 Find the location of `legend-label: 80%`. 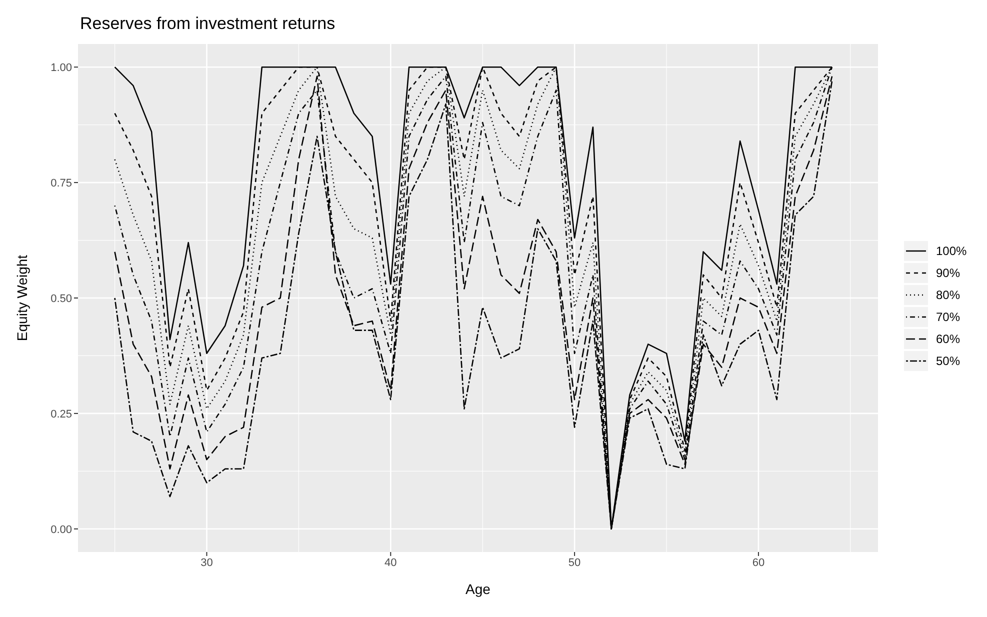

legend-label: 80% is located at coordinates (948, 295).